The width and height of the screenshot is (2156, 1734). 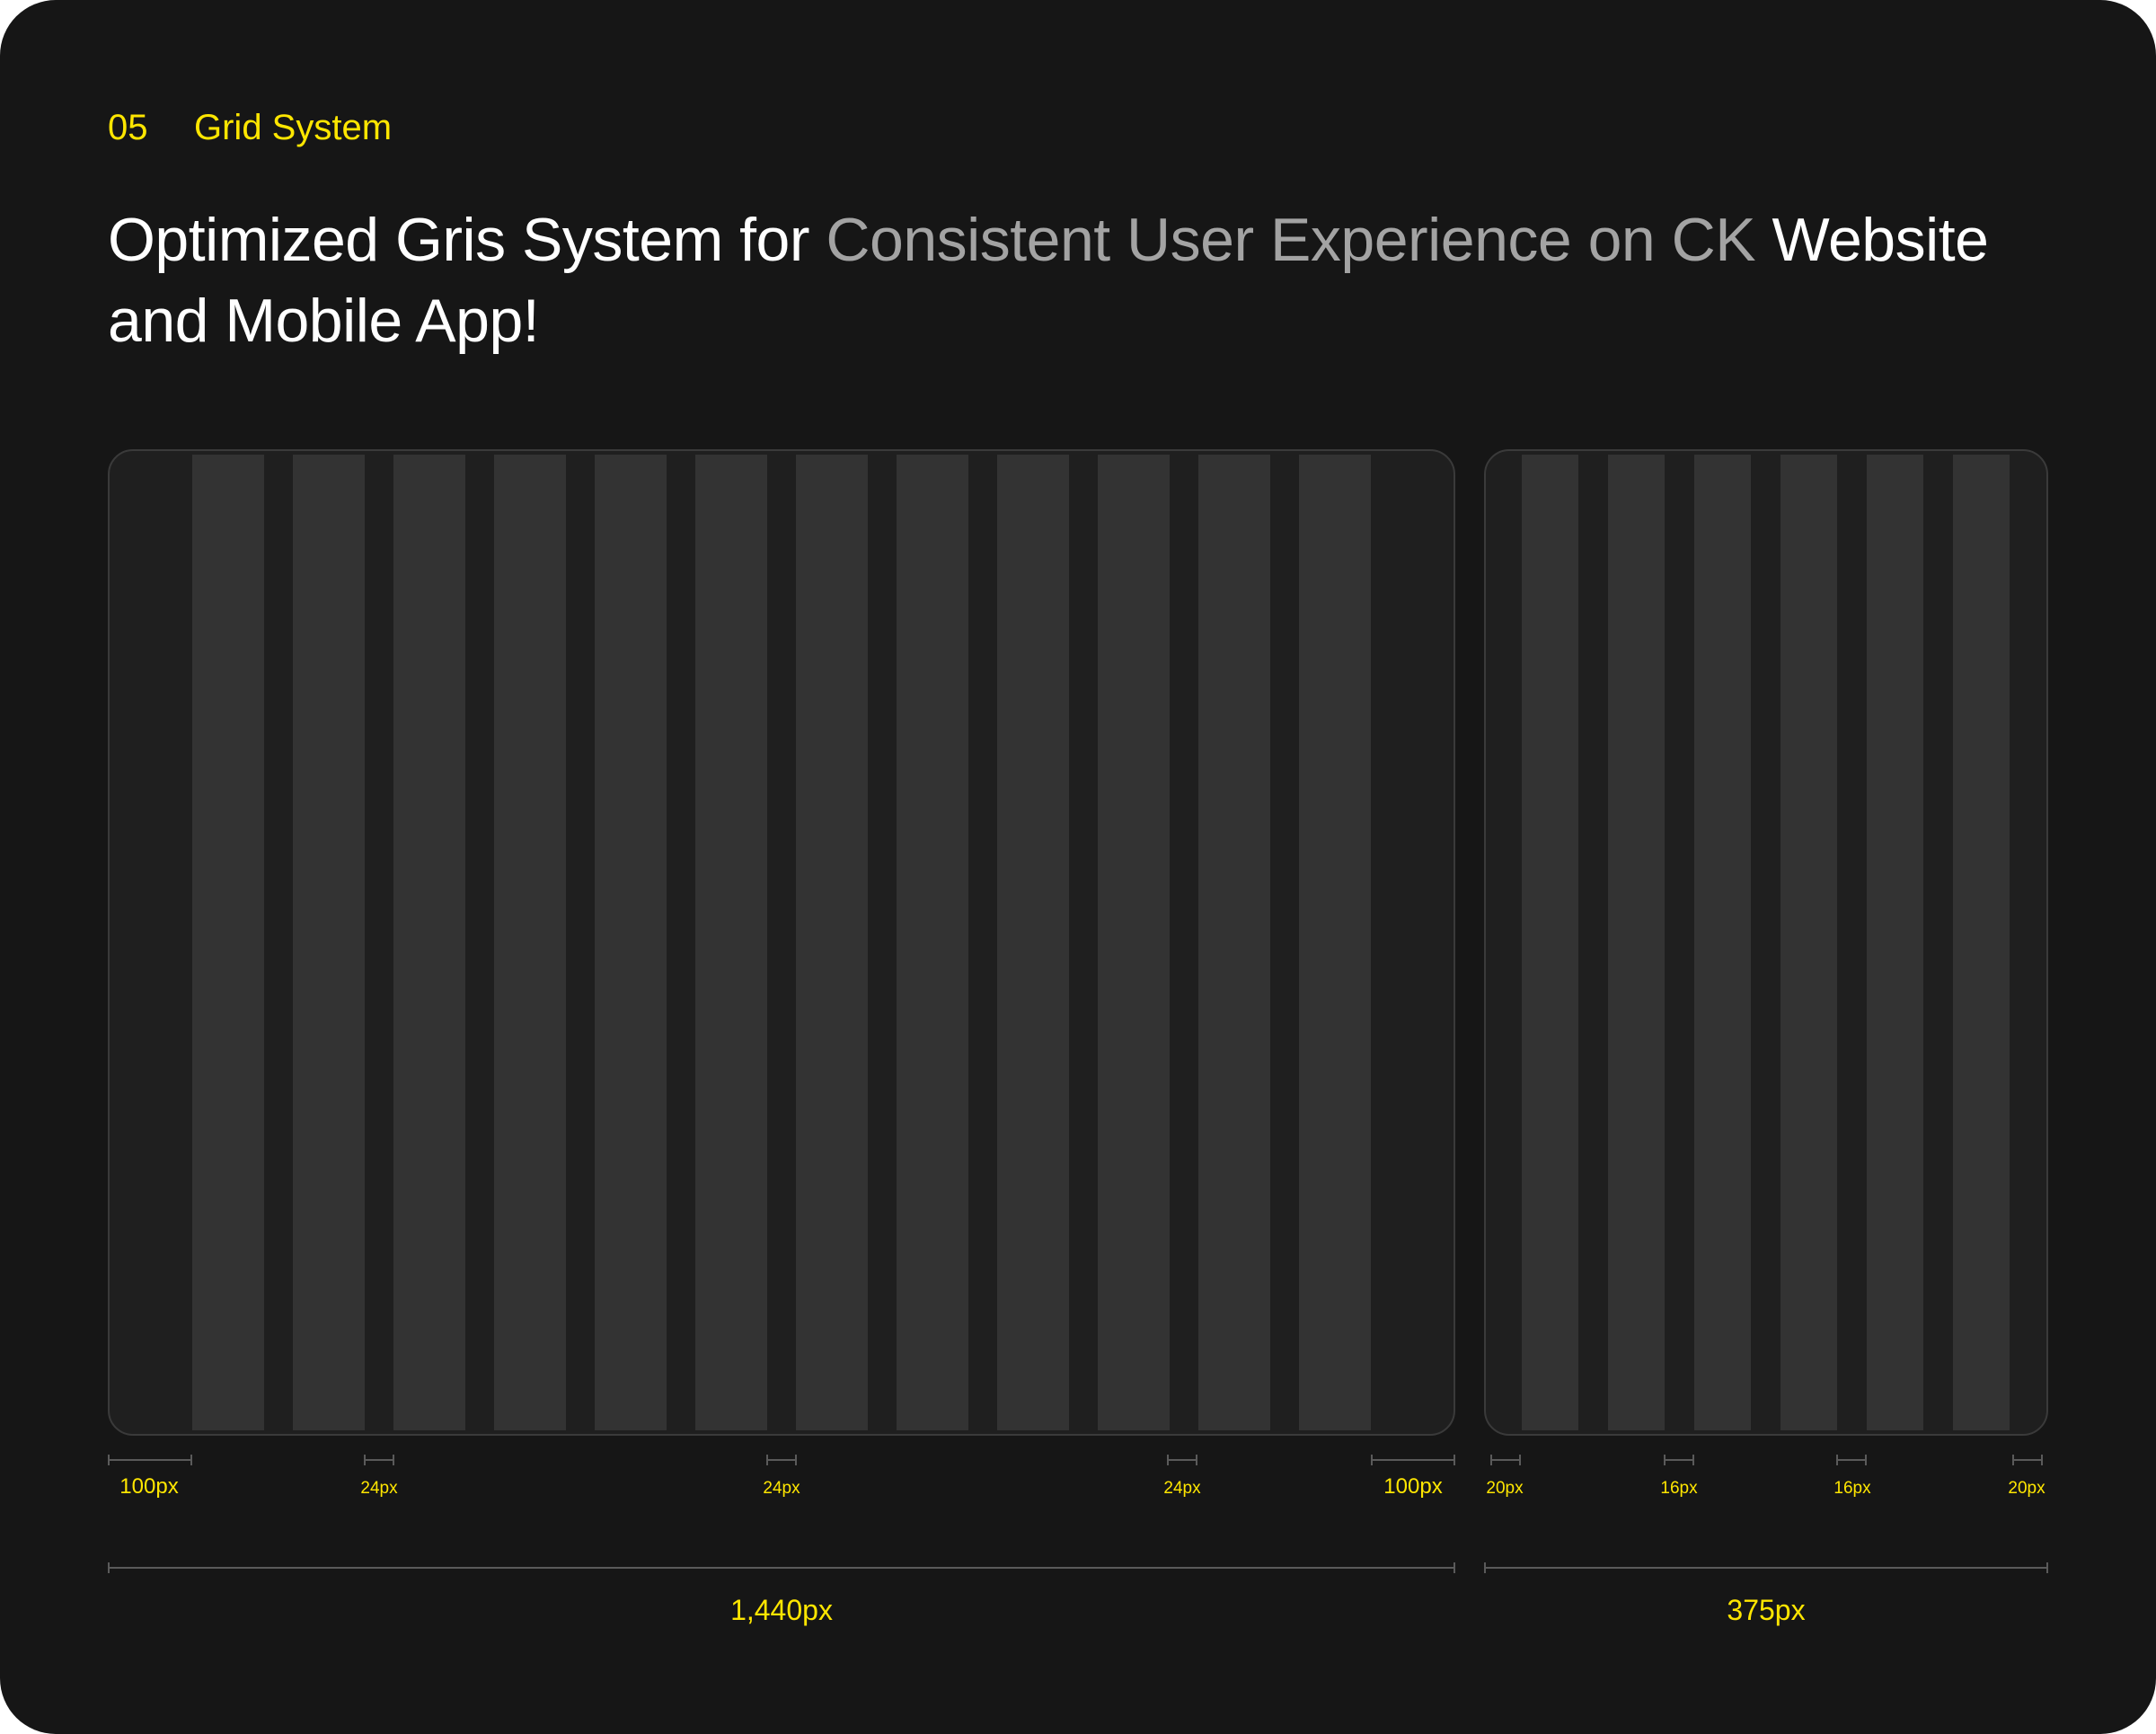 What do you see at coordinates (1505, 1488) in the screenshot?
I see `mobile-margin-left-label: 20px` at bounding box center [1505, 1488].